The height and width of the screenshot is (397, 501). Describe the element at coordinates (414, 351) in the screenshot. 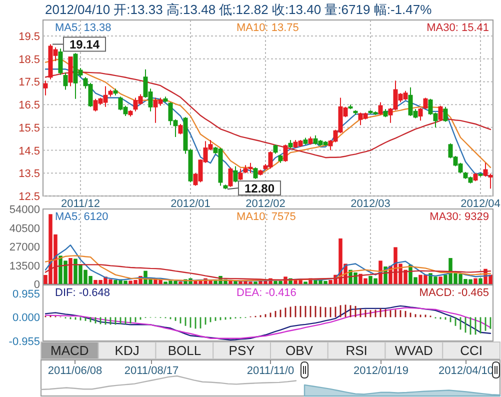

I see `tab: WVAD` at that location.